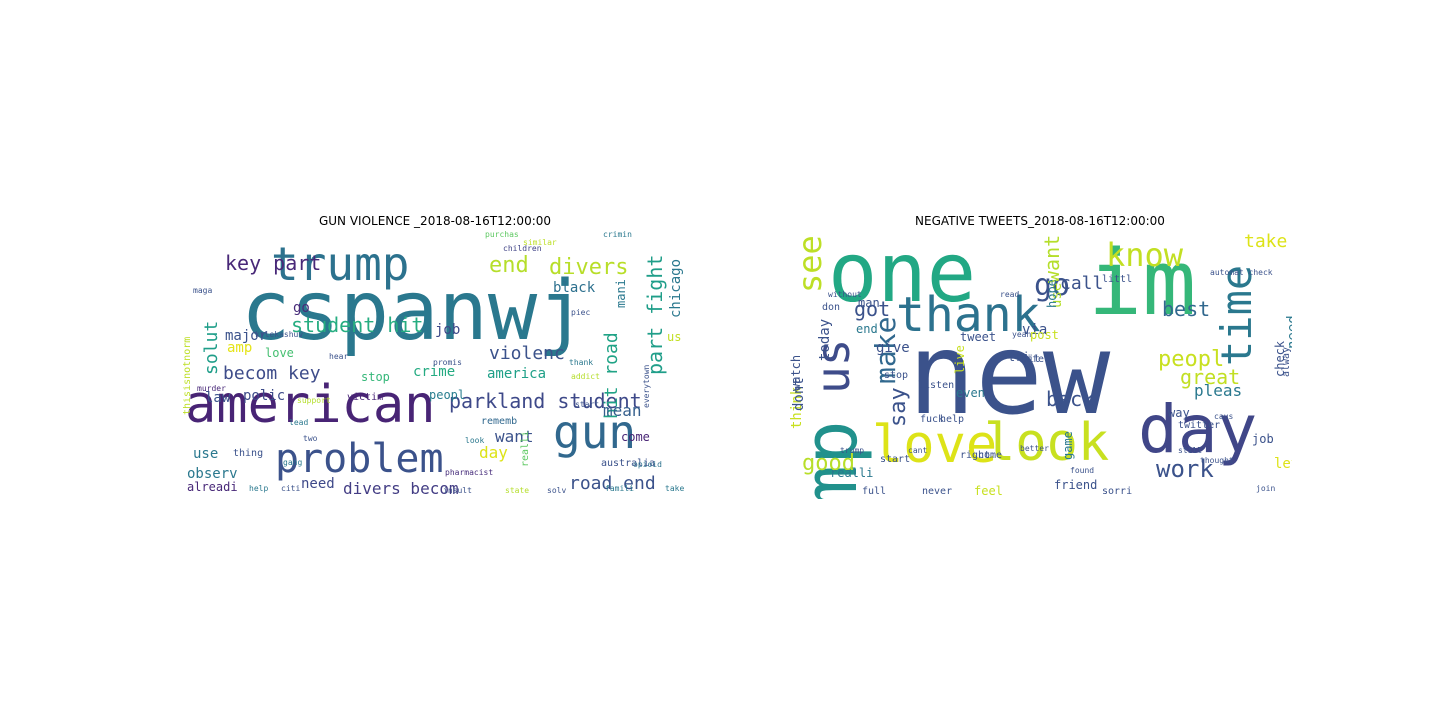 This screenshot has width=1440, height=720. Describe the element at coordinates (359, 459) in the screenshot. I see `cloud-word-problem: problem` at that location.